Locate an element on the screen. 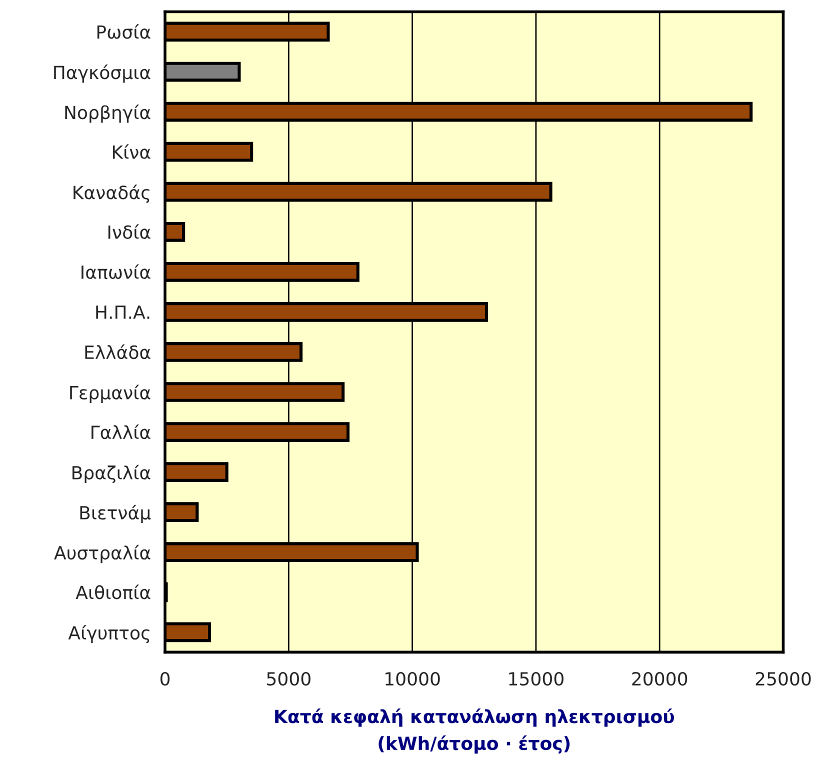 The image size is (821, 782). y-tick-label: Ινδία is located at coordinates (129, 232).